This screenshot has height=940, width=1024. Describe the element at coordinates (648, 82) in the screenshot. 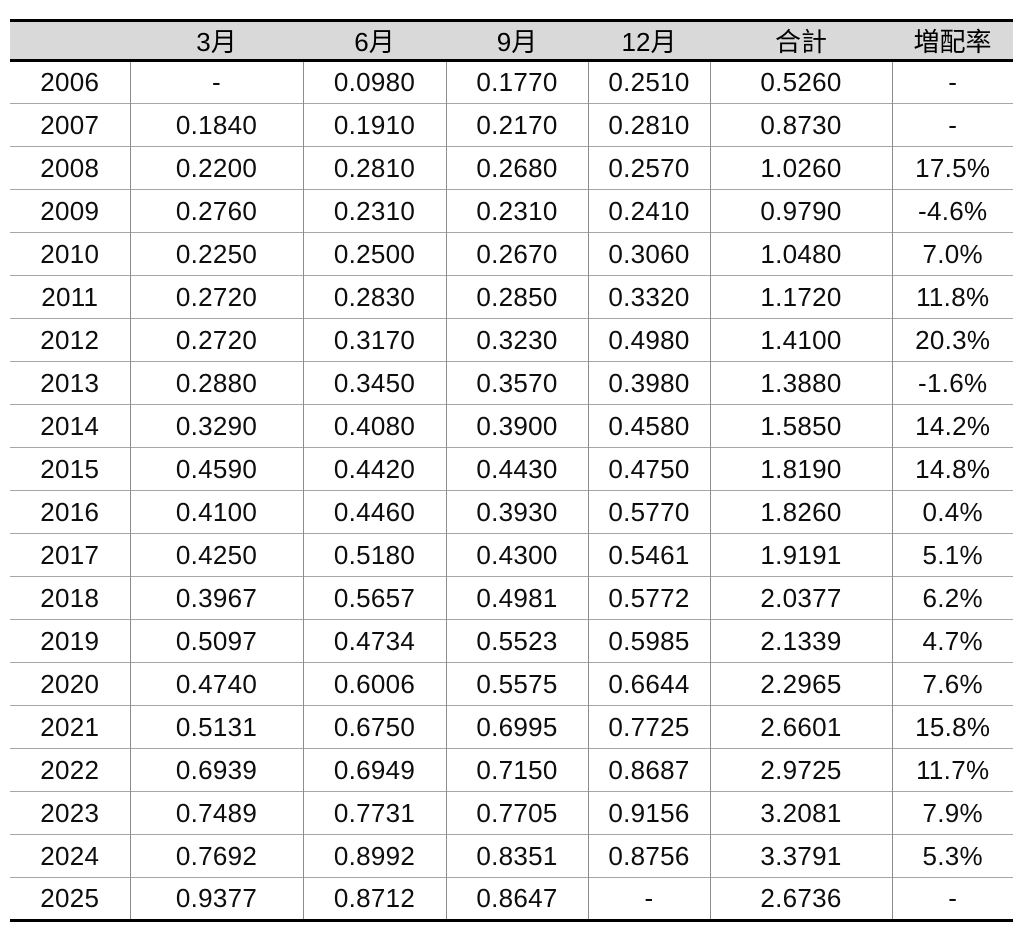

I see `value-cell-december: 0.2510` at that location.